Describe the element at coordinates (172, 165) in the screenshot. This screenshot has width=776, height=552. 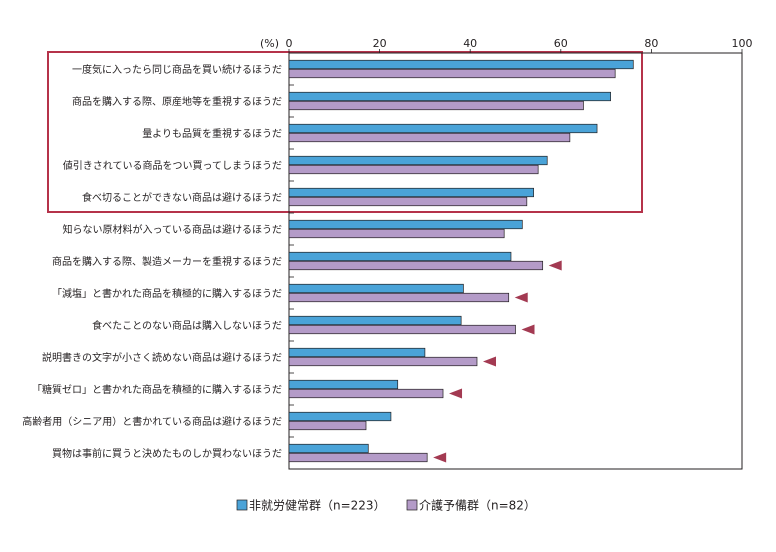
I see `category-label: 値引きされている商品をつい買ってしまうほうだ` at that location.